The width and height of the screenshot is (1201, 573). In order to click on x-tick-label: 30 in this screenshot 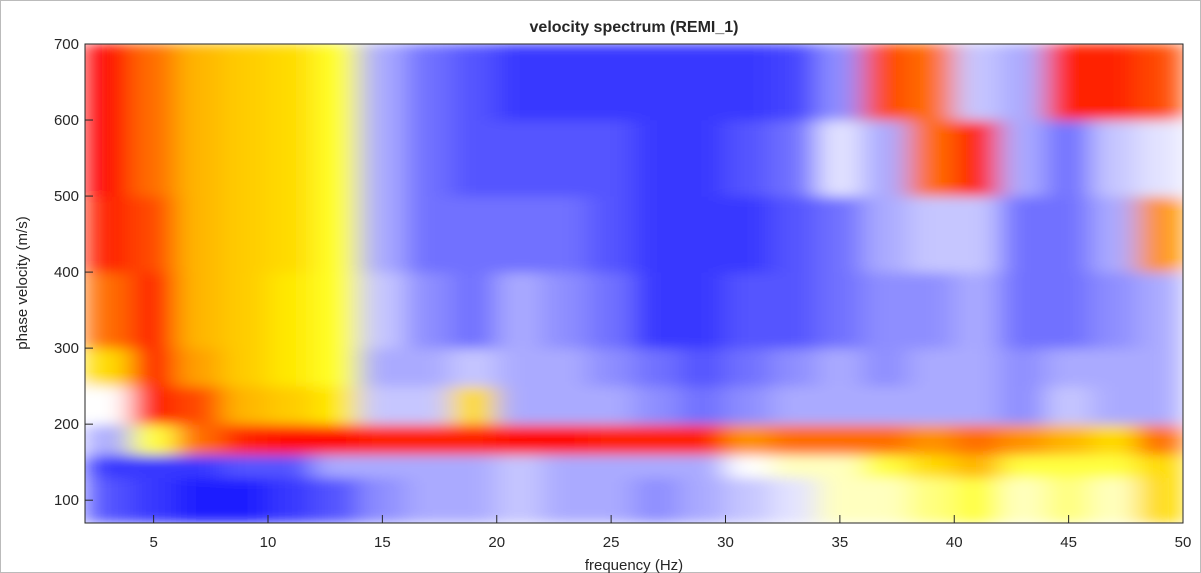, I will do `click(725, 542)`.